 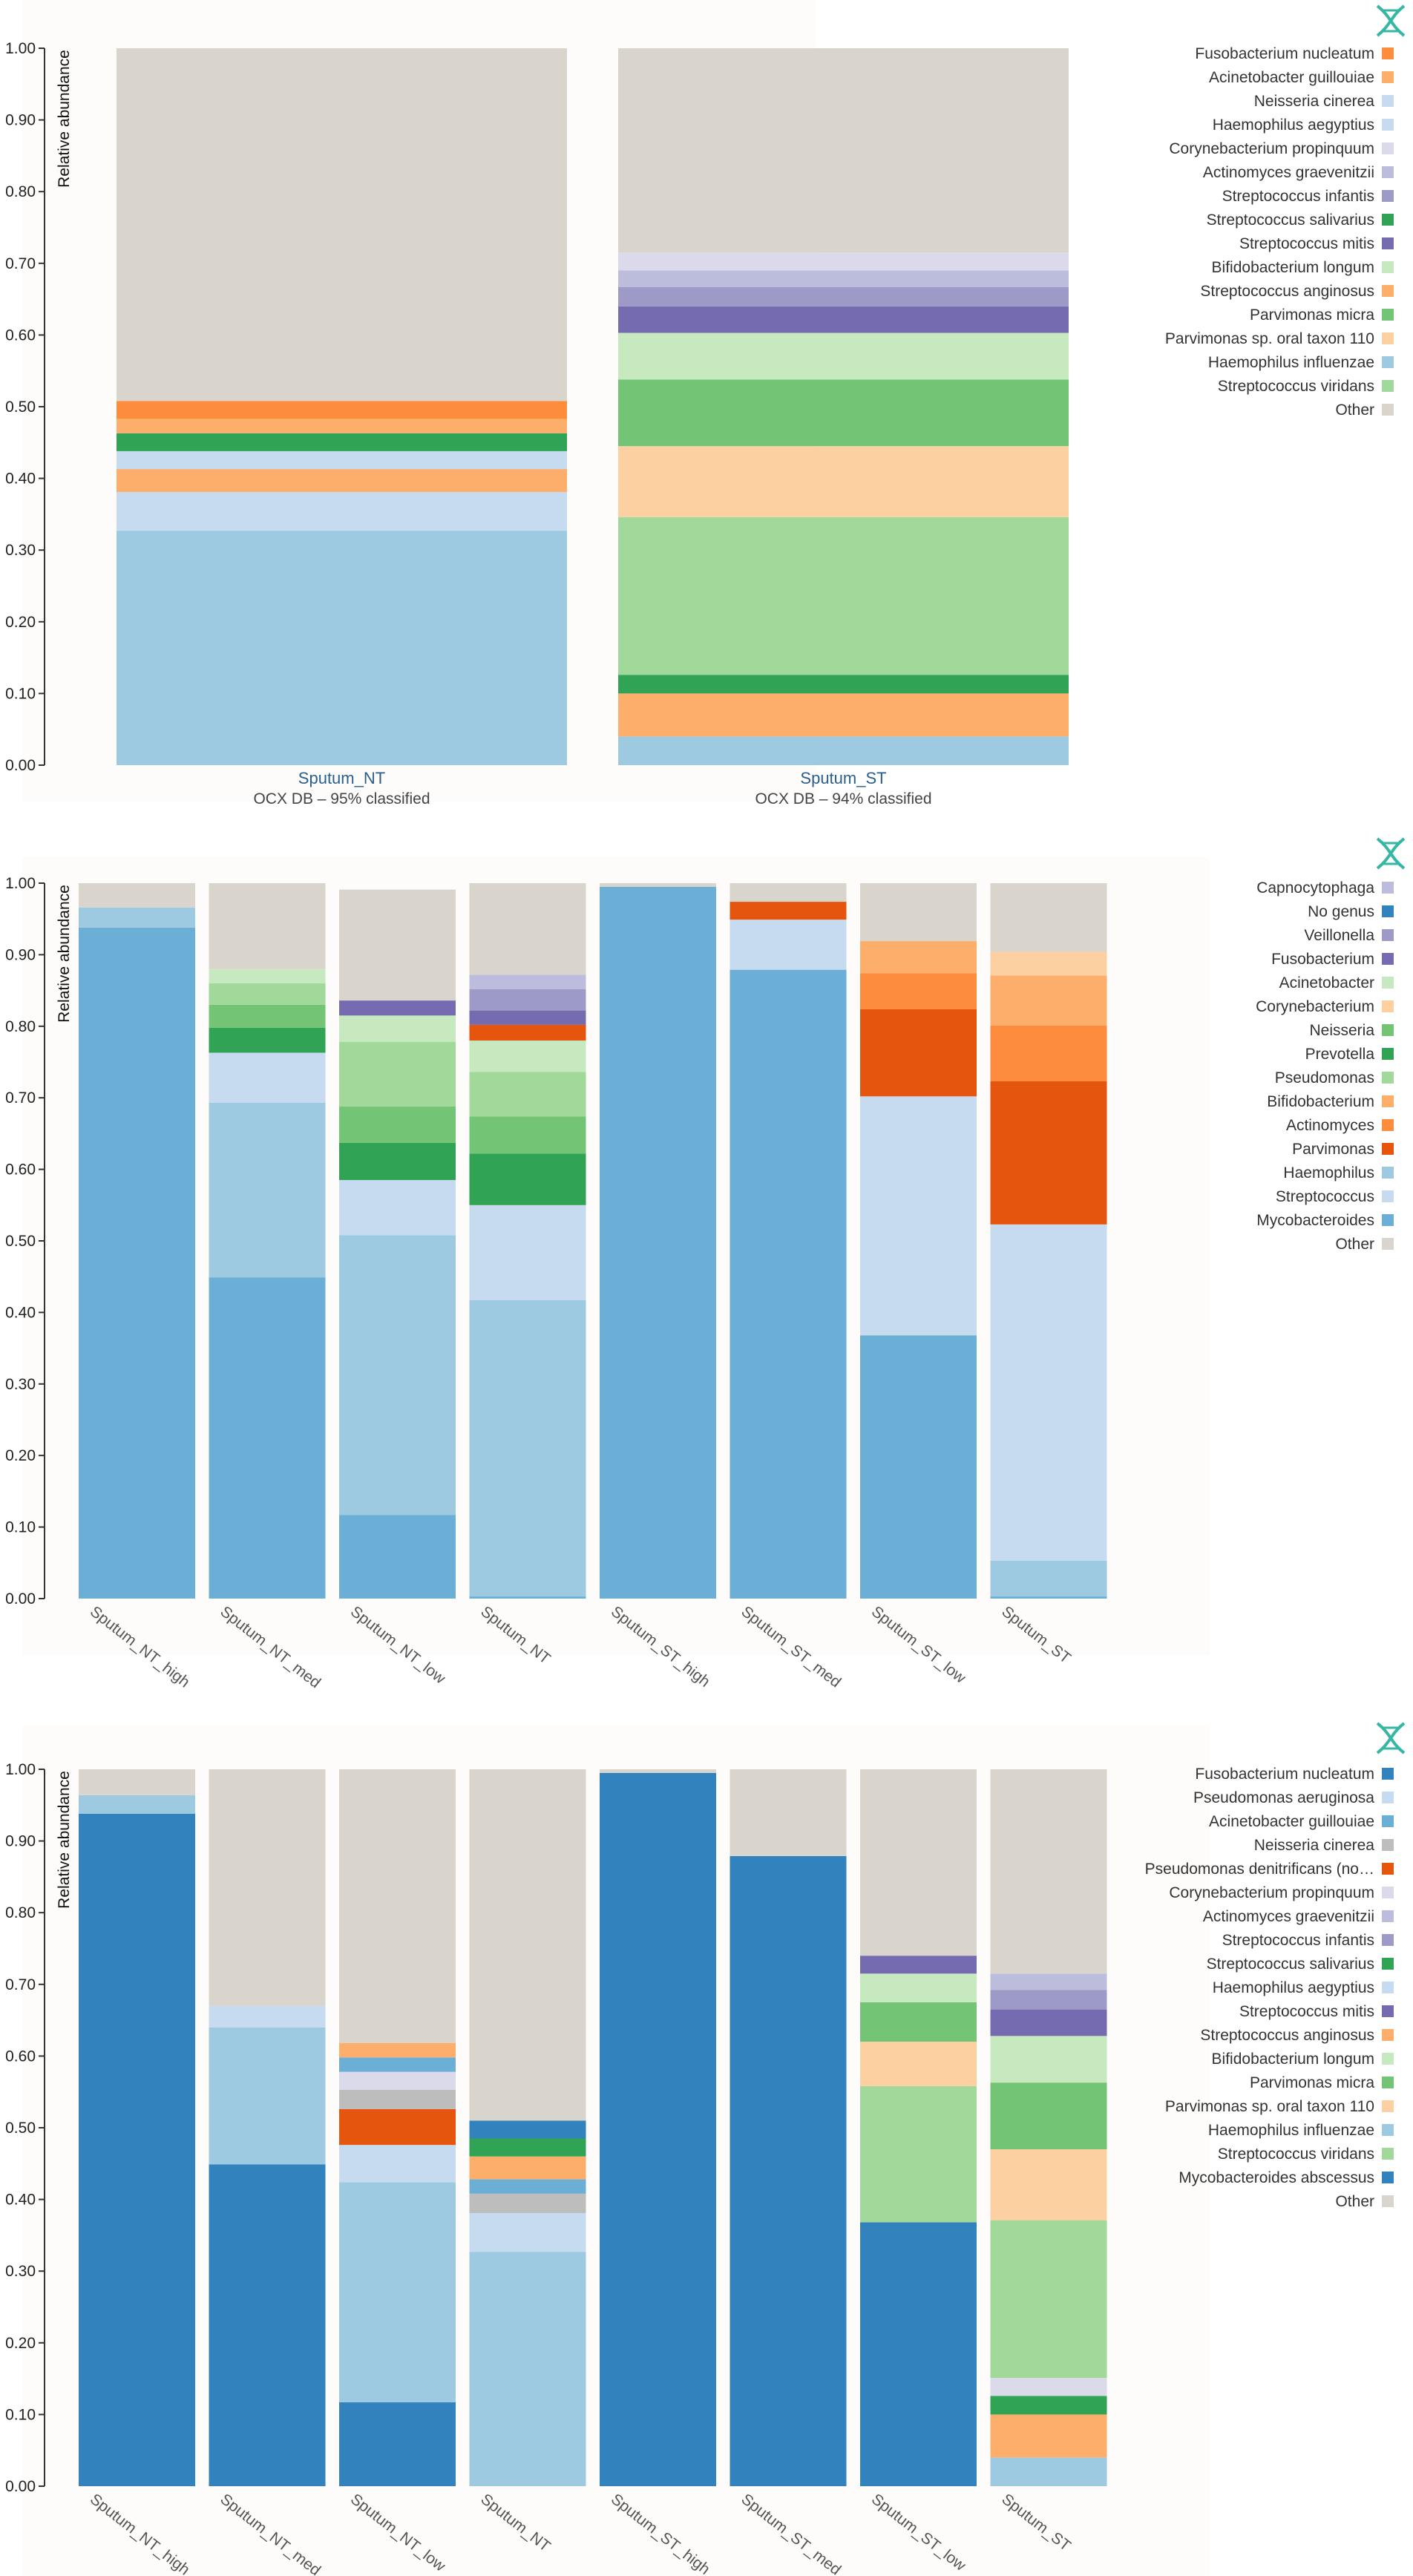 What do you see at coordinates (1048, 2300) in the screenshot?
I see `bar-segment-streptococcus-viridans` at bounding box center [1048, 2300].